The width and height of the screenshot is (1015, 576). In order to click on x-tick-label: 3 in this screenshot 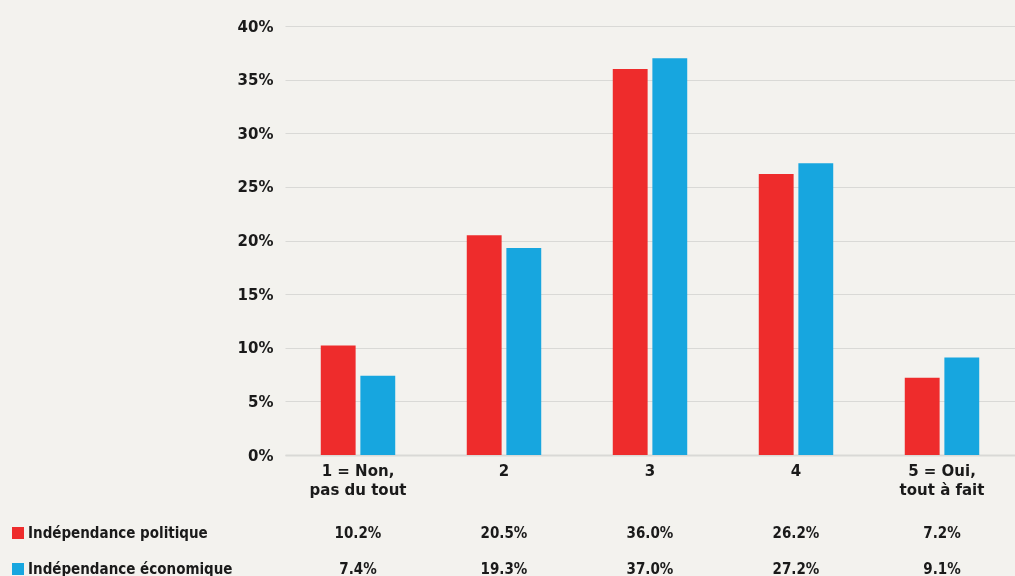, I will do `click(650, 470)`.